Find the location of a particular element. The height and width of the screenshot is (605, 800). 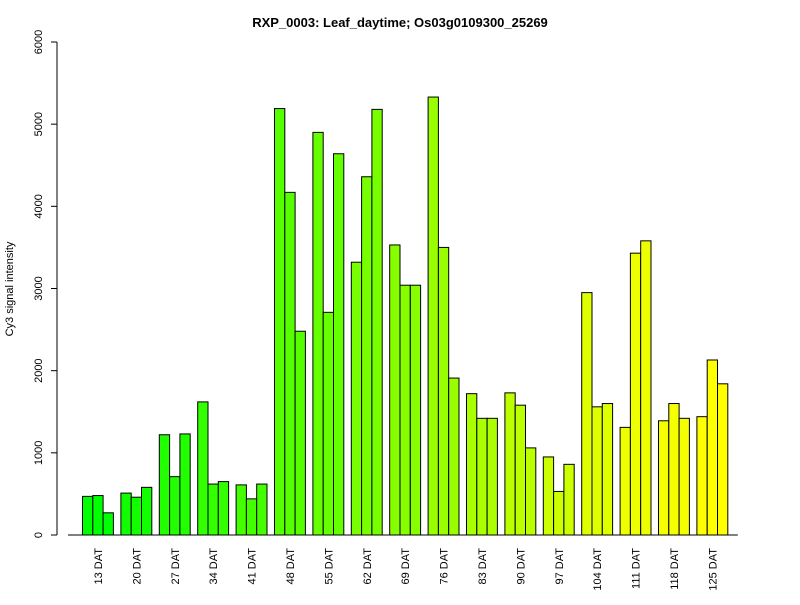

y-tick-label: 1000 is located at coordinates (39, 453).